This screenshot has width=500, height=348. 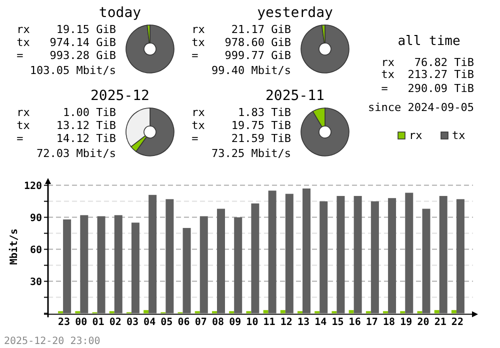 What do you see at coordinates (166, 322) in the screenshot?
I see `x-tick-label: 05` at bounding box center [166, 322].